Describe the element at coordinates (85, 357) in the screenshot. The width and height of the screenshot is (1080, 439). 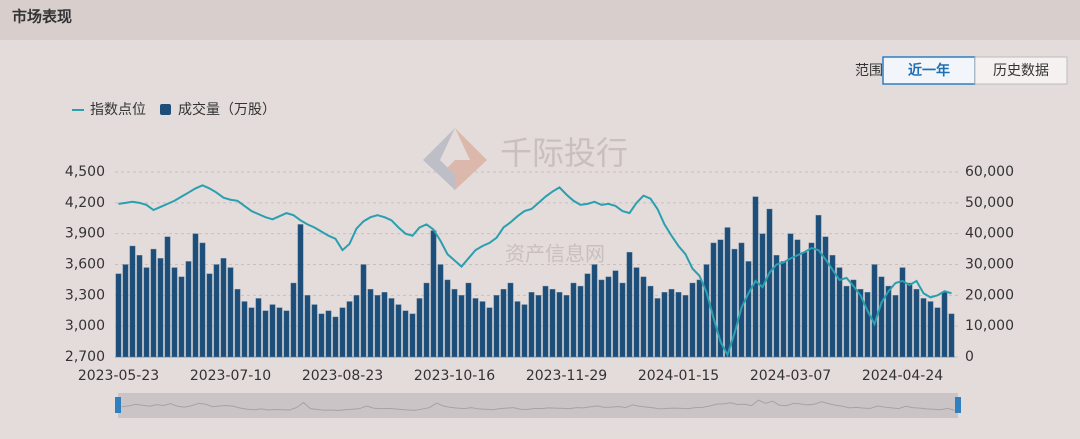
I see `y-tick-label: 2,700` at that location.